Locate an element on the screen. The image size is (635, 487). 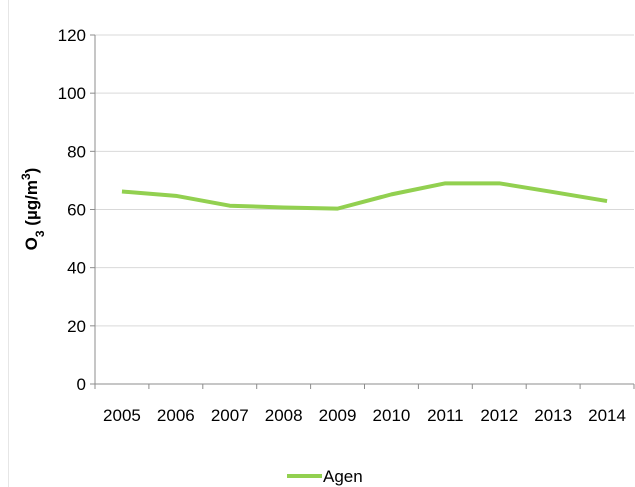
y-tick-label-60: 60 is located at coordinates (76, 210).